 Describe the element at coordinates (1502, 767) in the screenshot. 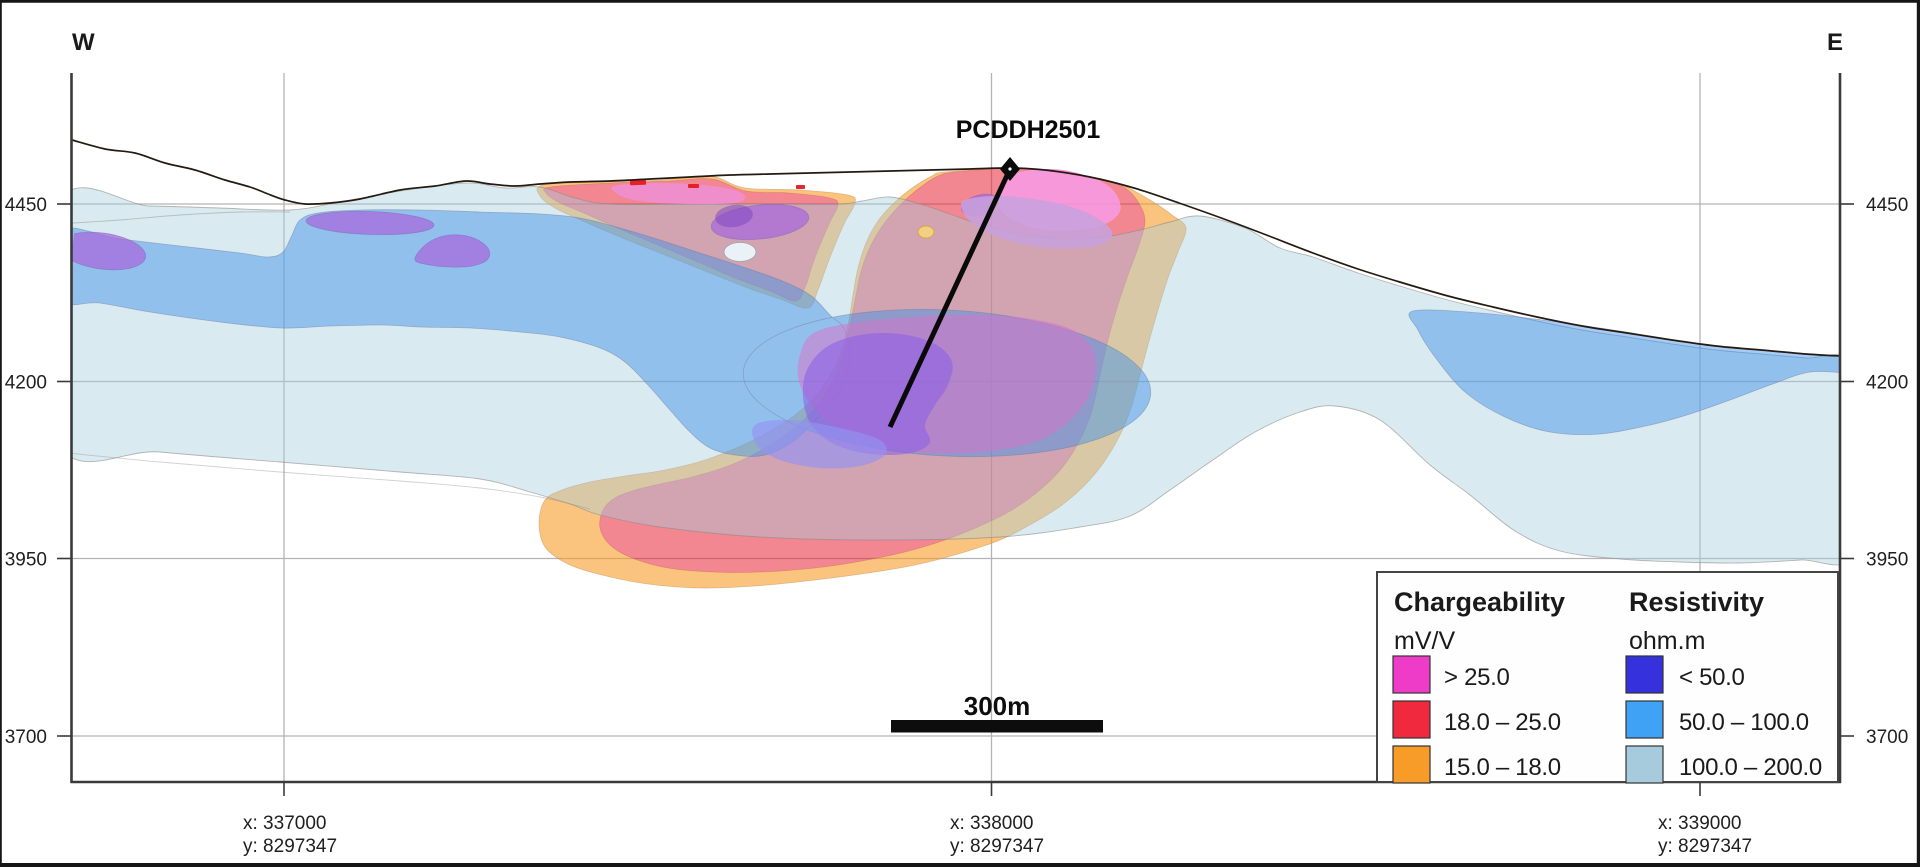

I see `svg-text: 15.0 – 18.0` at that location.